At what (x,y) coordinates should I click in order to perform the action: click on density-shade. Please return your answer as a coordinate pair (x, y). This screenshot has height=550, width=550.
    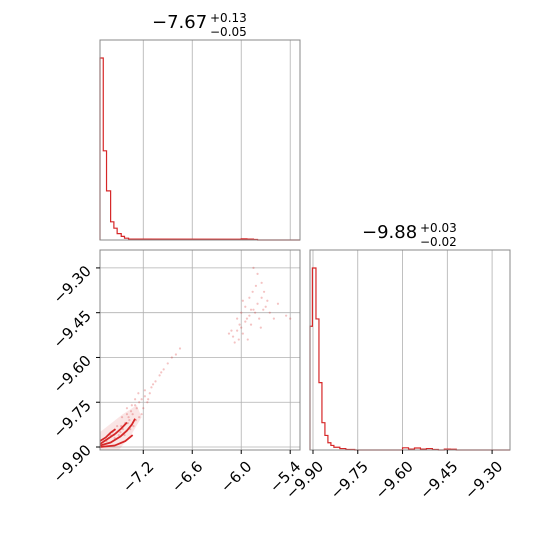
    Looking at the image, I should click on (121, 427).